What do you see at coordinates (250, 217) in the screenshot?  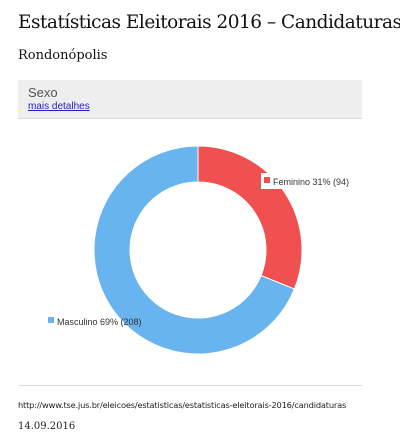 I see `slice-feminino` at bounding box center [250, 217].